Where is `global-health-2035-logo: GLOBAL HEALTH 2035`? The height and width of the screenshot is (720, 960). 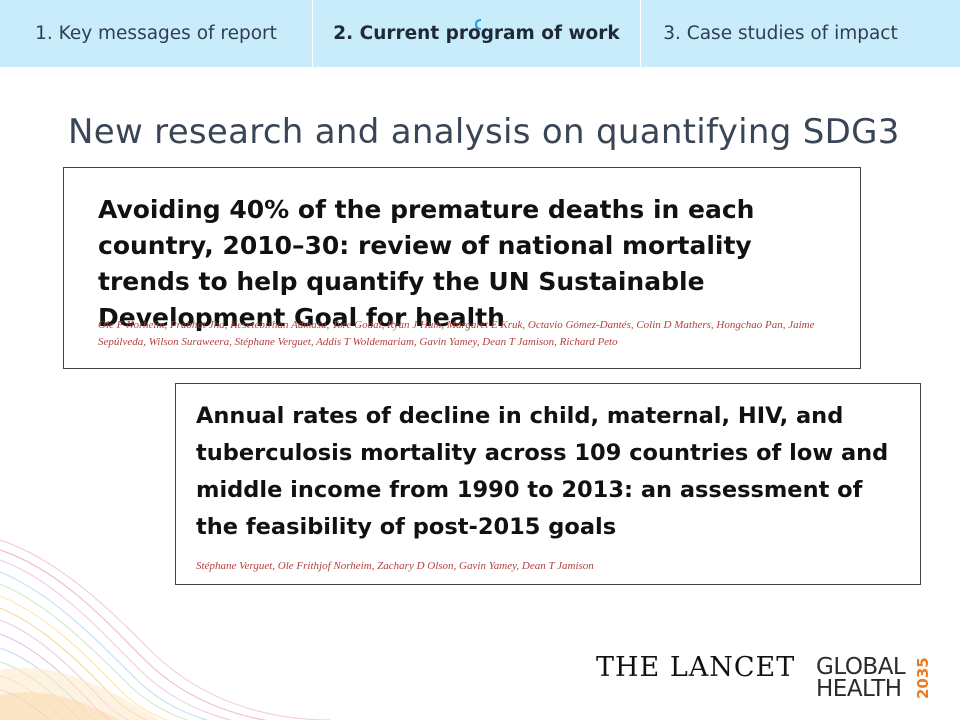
global-health-2035-logo: GLOBAL HEALTH 2035 is located at coordinates (876, 681).